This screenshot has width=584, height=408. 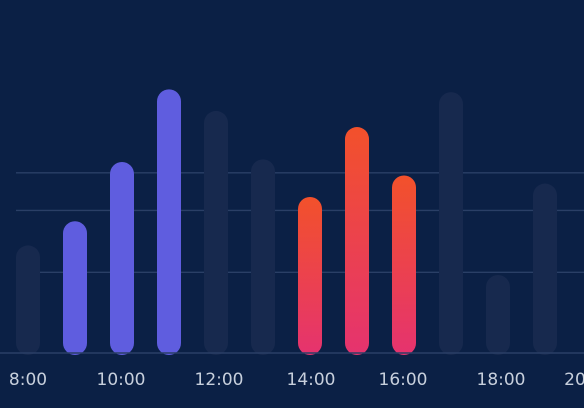 I want to click on bar-inactive-1900, so click(x=545, y=269).